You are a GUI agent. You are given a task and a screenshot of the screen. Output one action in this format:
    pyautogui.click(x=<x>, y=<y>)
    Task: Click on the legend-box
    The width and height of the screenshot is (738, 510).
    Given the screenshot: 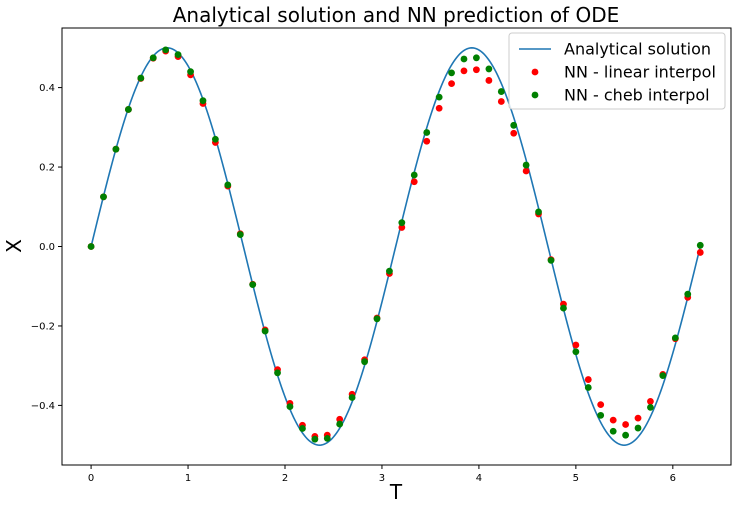 What is the action you would take?
    pyautogui.click(x=617, y=71)
    